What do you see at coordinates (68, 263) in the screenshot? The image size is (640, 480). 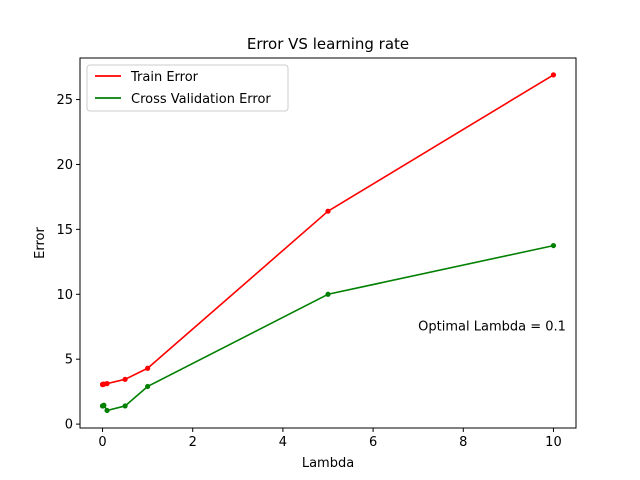 I see `y-axis: 0 5 10 15 20 25` at bounding box center [68, 263].